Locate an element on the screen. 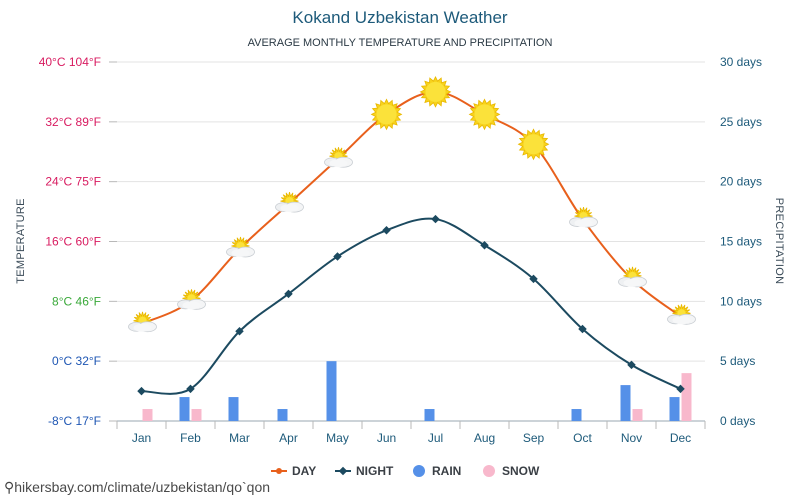 This screenshot has width=800, height=500. left-tick-label: 32°C 89°F is located at coordinates (73, 122).